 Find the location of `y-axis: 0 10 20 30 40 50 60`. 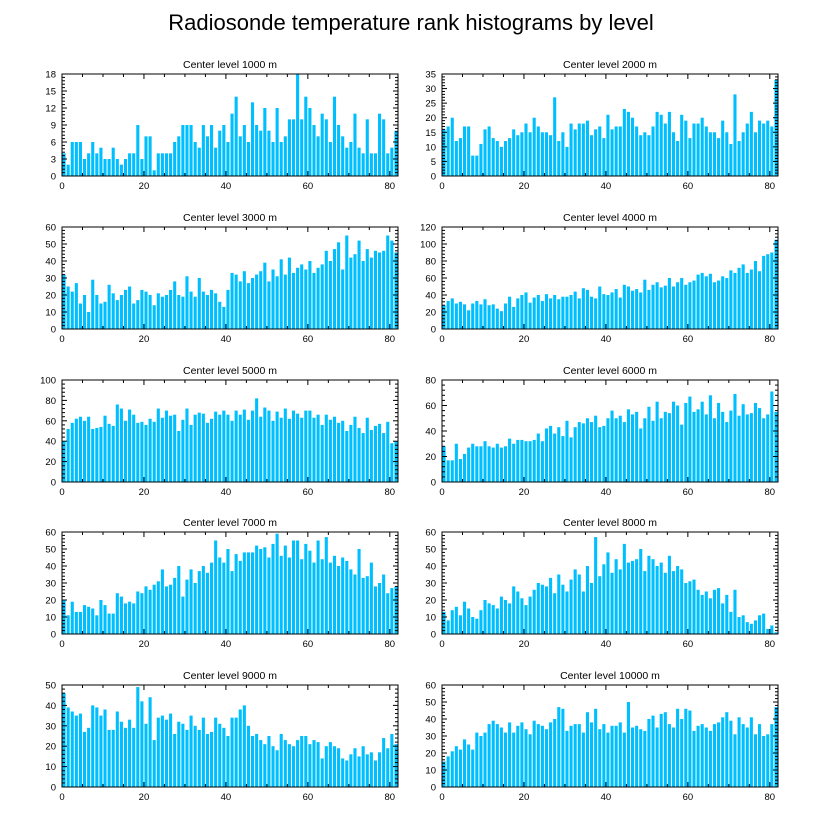

y-axis: 0 10 20 30 40 50 60 is located at coordinates (601, 584).